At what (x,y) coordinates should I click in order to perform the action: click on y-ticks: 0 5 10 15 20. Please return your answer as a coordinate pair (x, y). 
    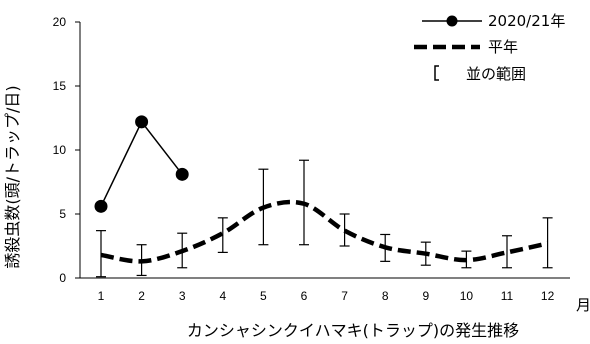
    Looking at the image, I should click on (66, 150).